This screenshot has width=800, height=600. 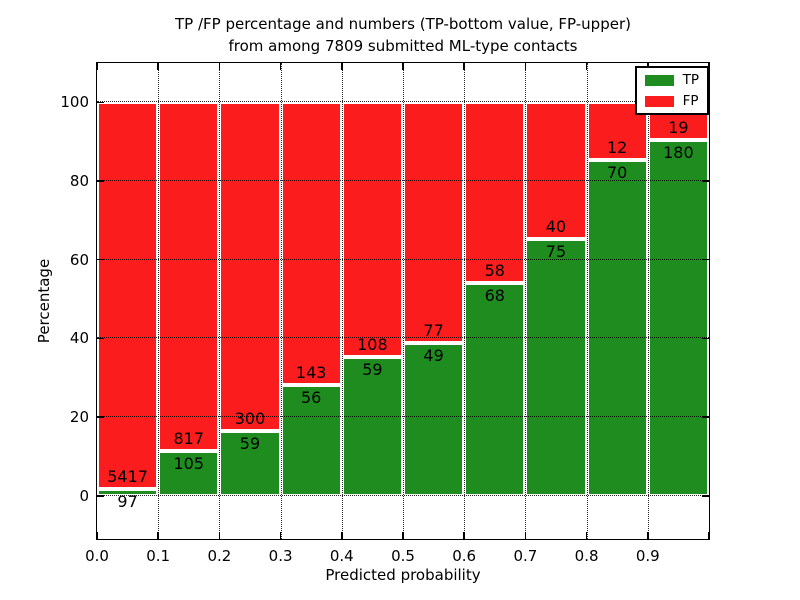 What do you see at coordinates (219, 556) in the screenshot?
I see `x-tick-label: 0.2` at bounding box center [219, 556].